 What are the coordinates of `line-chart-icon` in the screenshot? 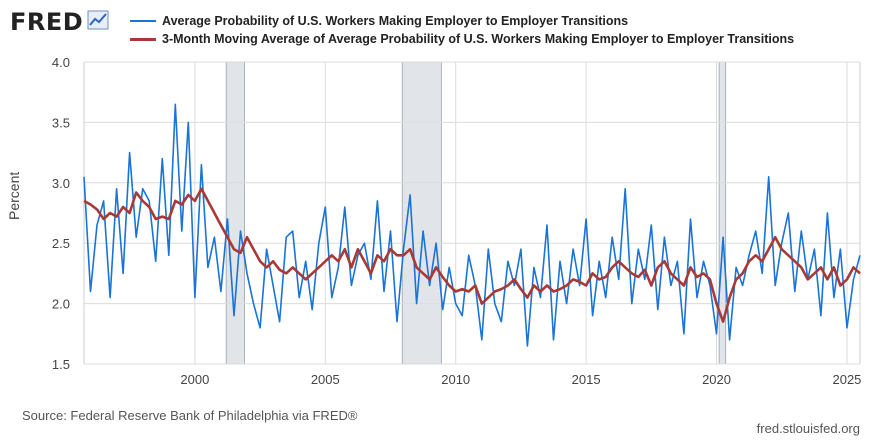 It's located at (98, 22).